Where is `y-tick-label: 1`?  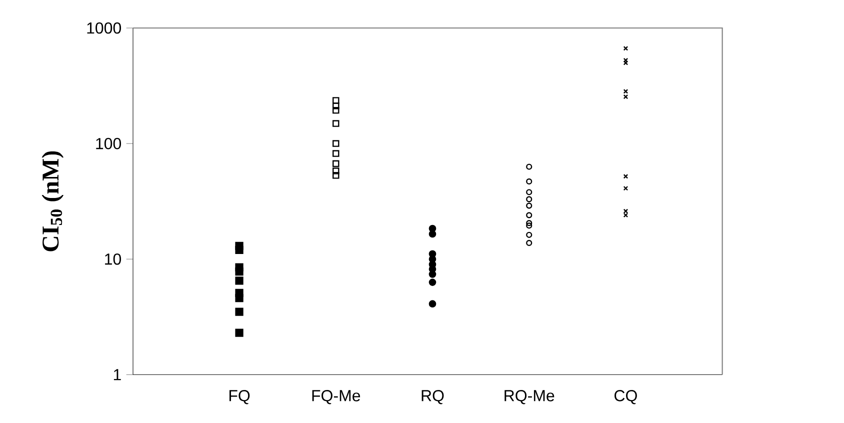
y-tick-label: 1 is located at coordinates (117, 374).